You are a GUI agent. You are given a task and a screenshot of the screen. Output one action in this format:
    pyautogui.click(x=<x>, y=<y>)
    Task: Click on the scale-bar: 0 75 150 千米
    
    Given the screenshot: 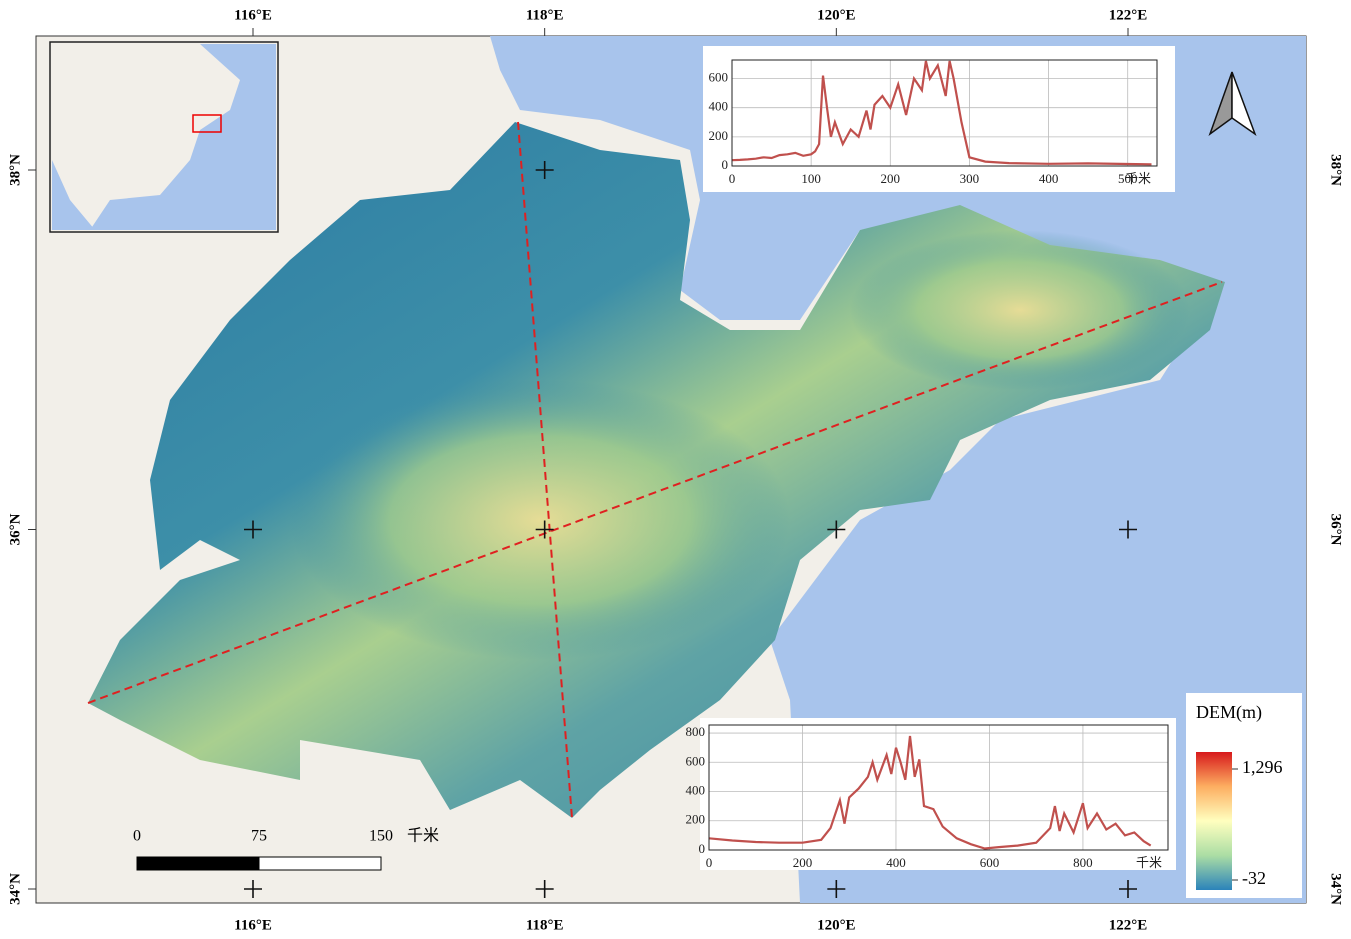 What is the action you would take?
    pyautogui.click(x=286, y=849)
    